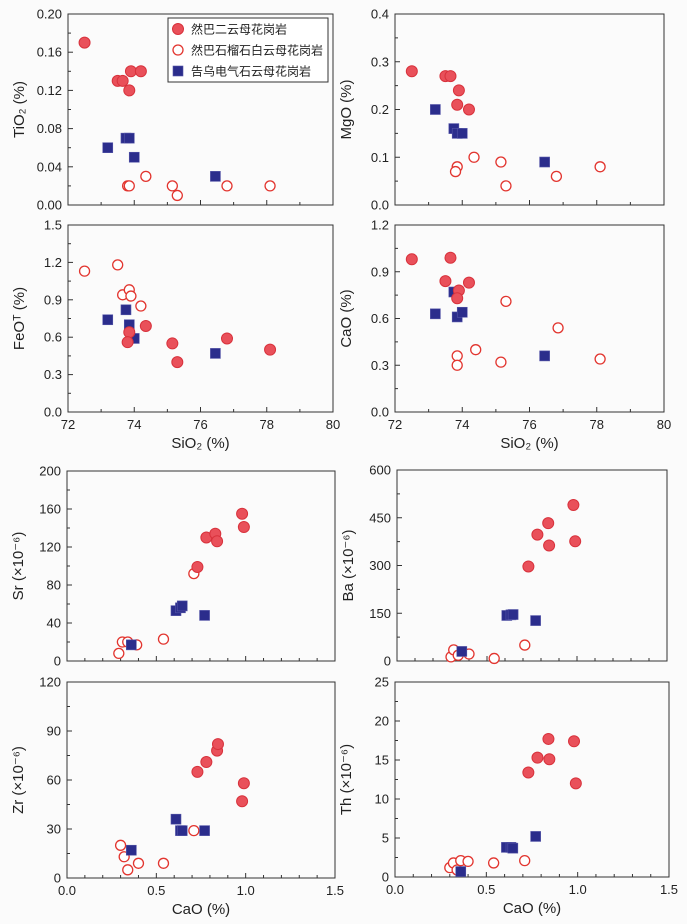 The image size is (687, 924). Describe the element at coordinates (54, 585) in the screenshot. I see `y-tick-label: 80` at that location.